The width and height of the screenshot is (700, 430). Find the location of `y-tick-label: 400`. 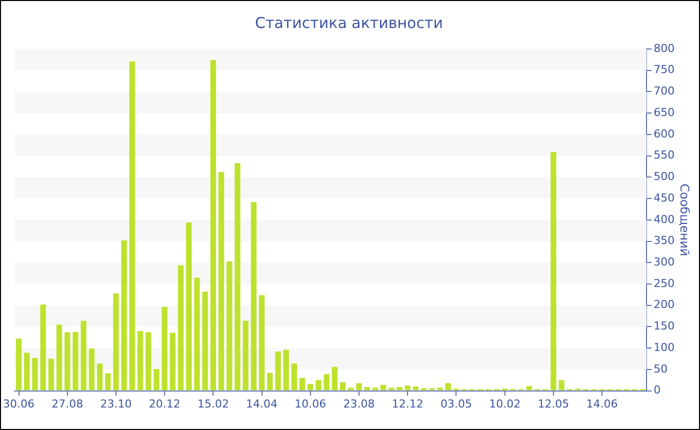

y-tick-label: 400 is located at coordinates (664, 219).